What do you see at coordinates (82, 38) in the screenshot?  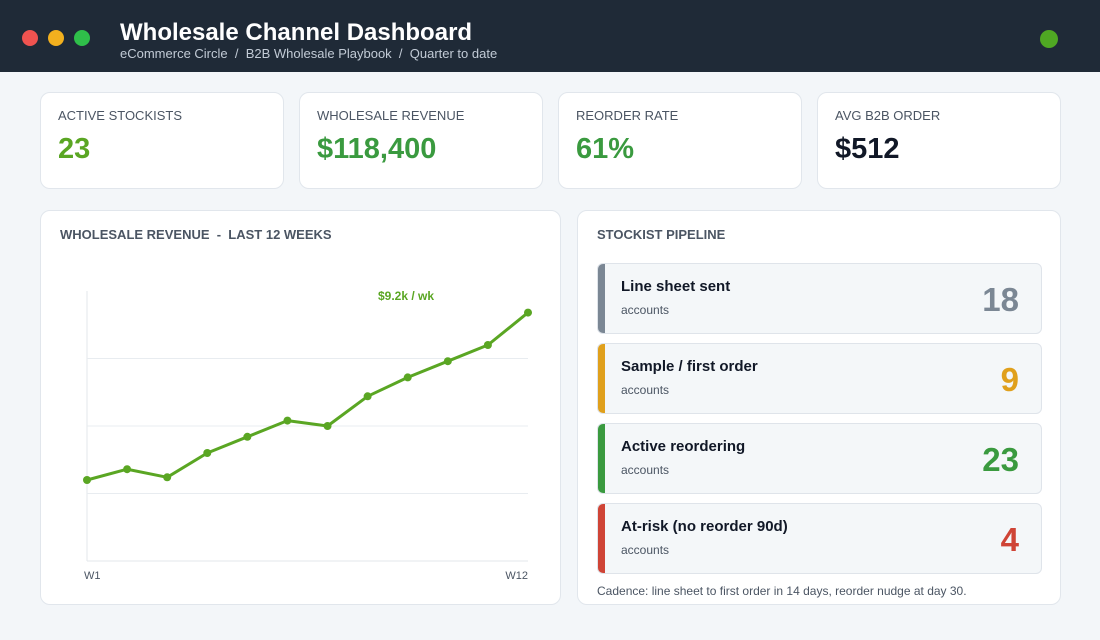 I see `window-maximize` at bounding box center [82, 38].